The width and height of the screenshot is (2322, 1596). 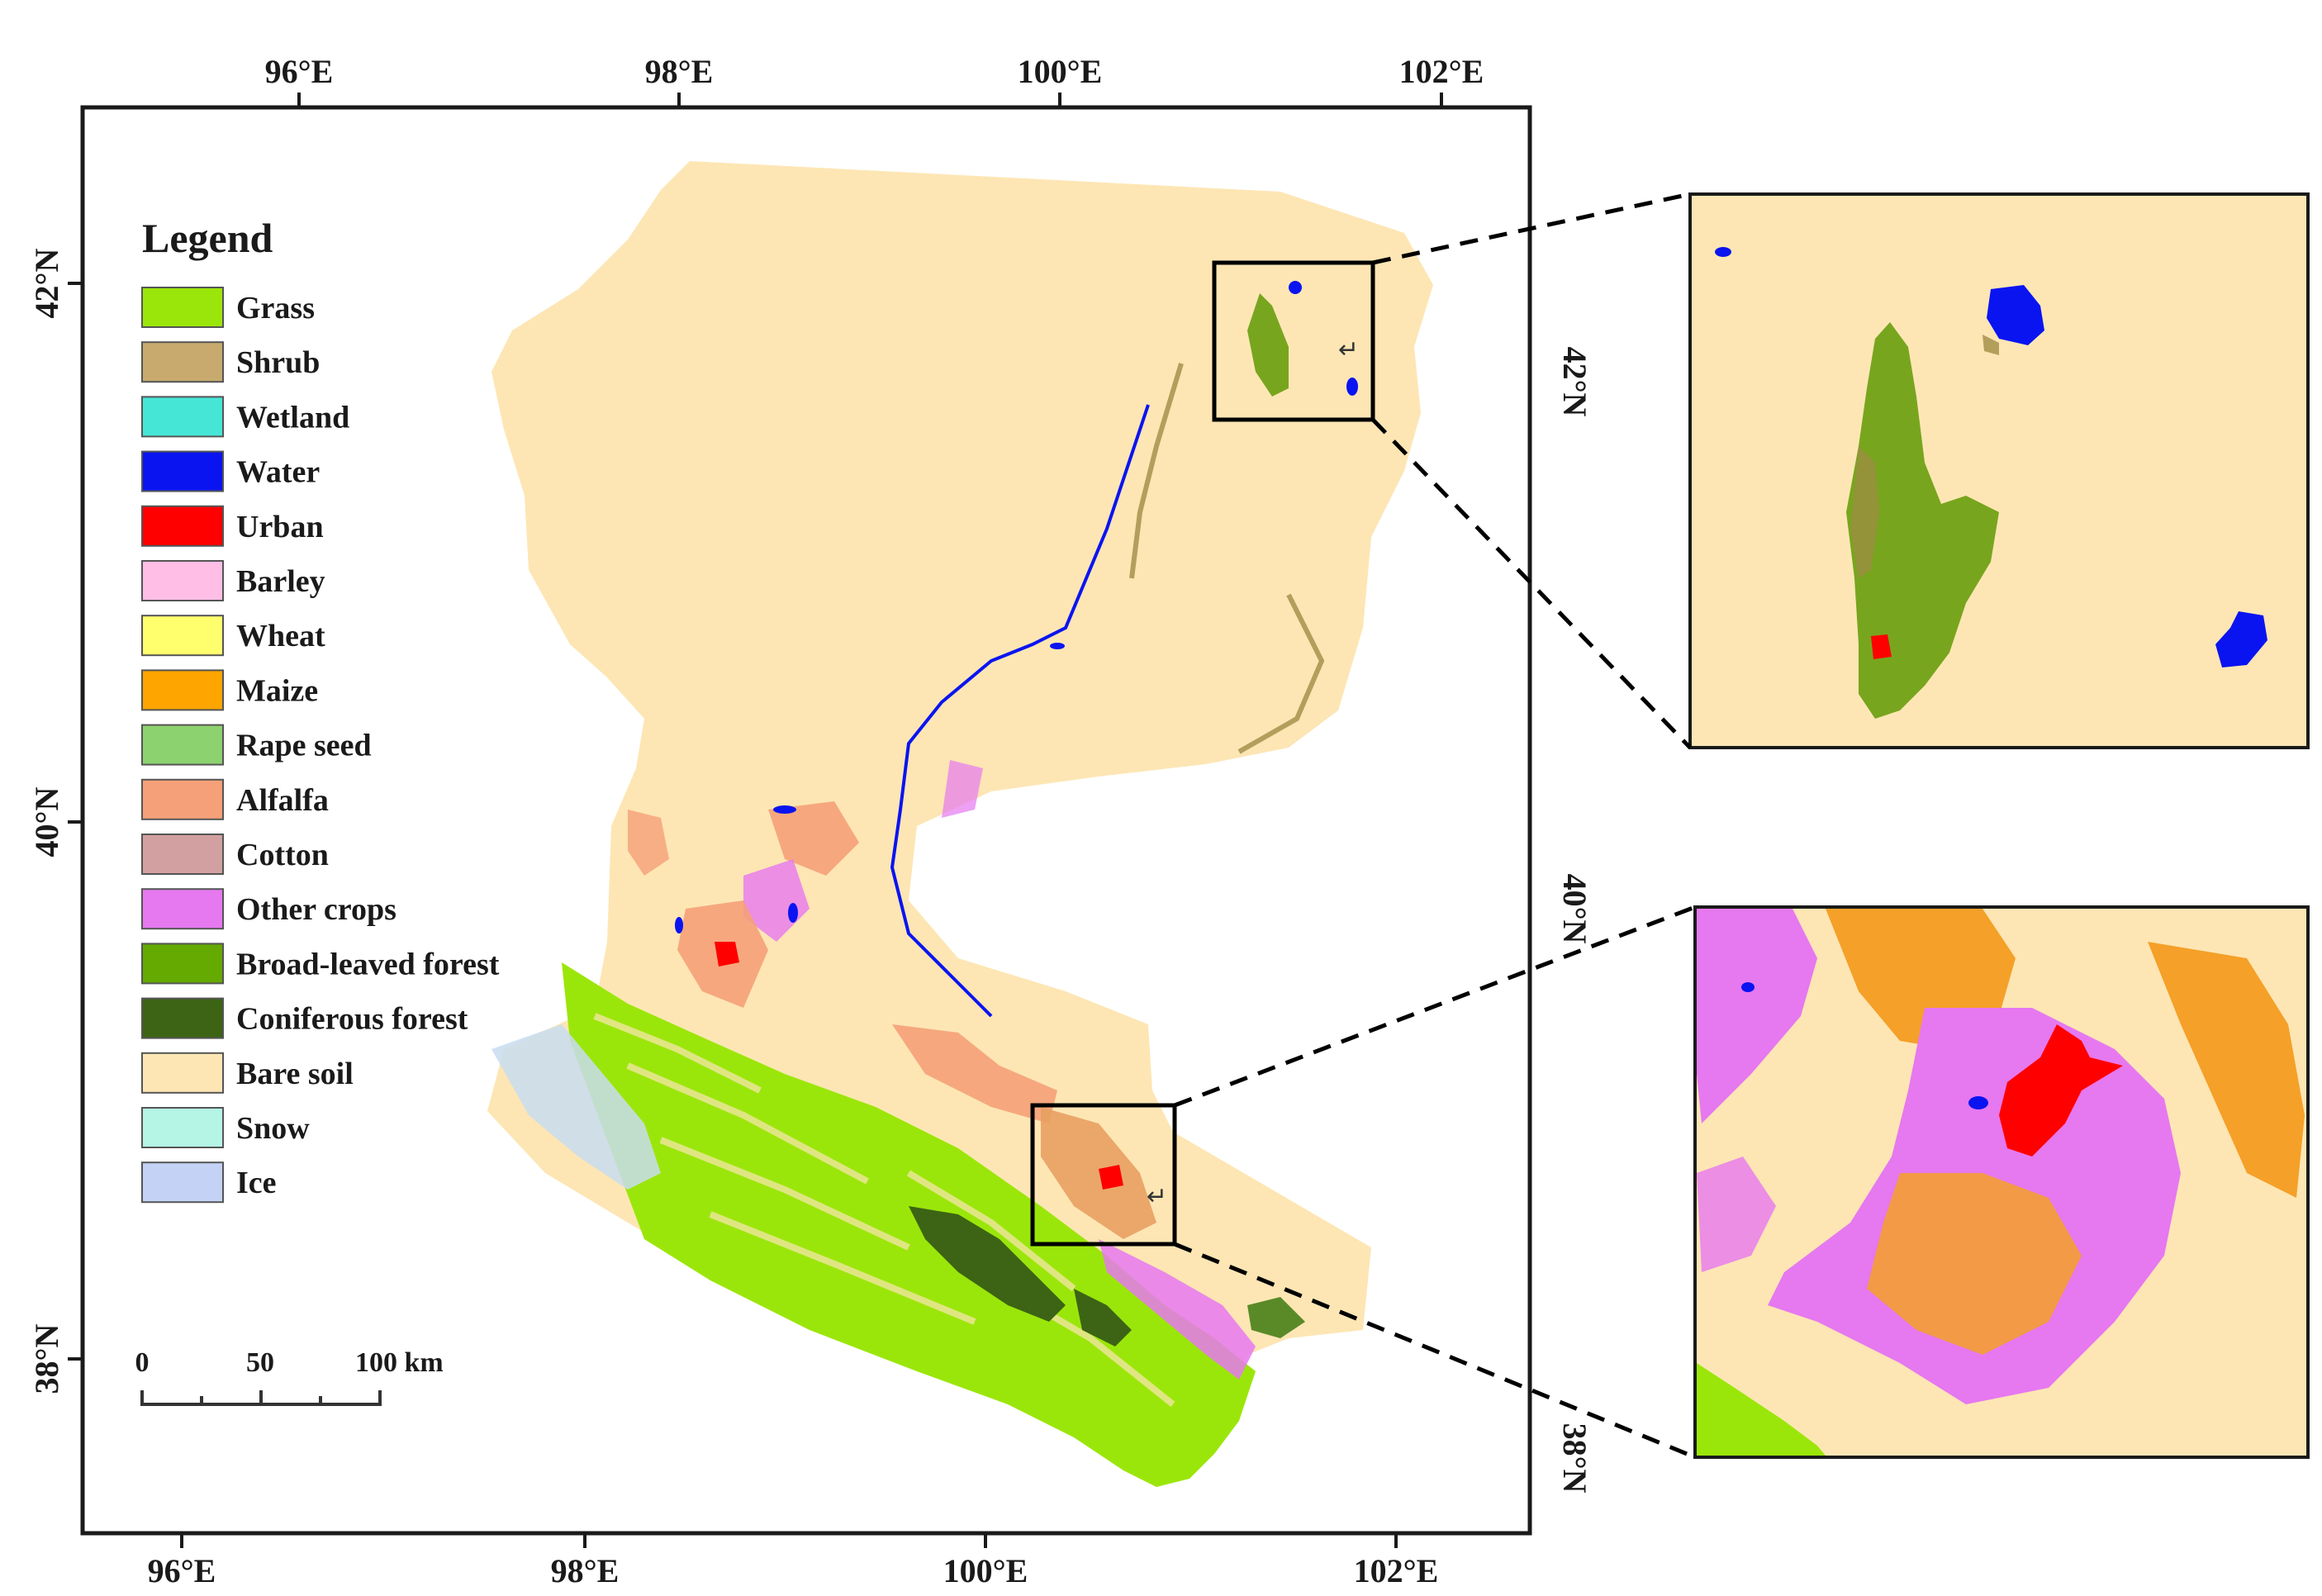 What do you see at coordinates (1990, 345) in the screenshot?
I see `inset-shrub-spot` at bounding box center [1990, 345].